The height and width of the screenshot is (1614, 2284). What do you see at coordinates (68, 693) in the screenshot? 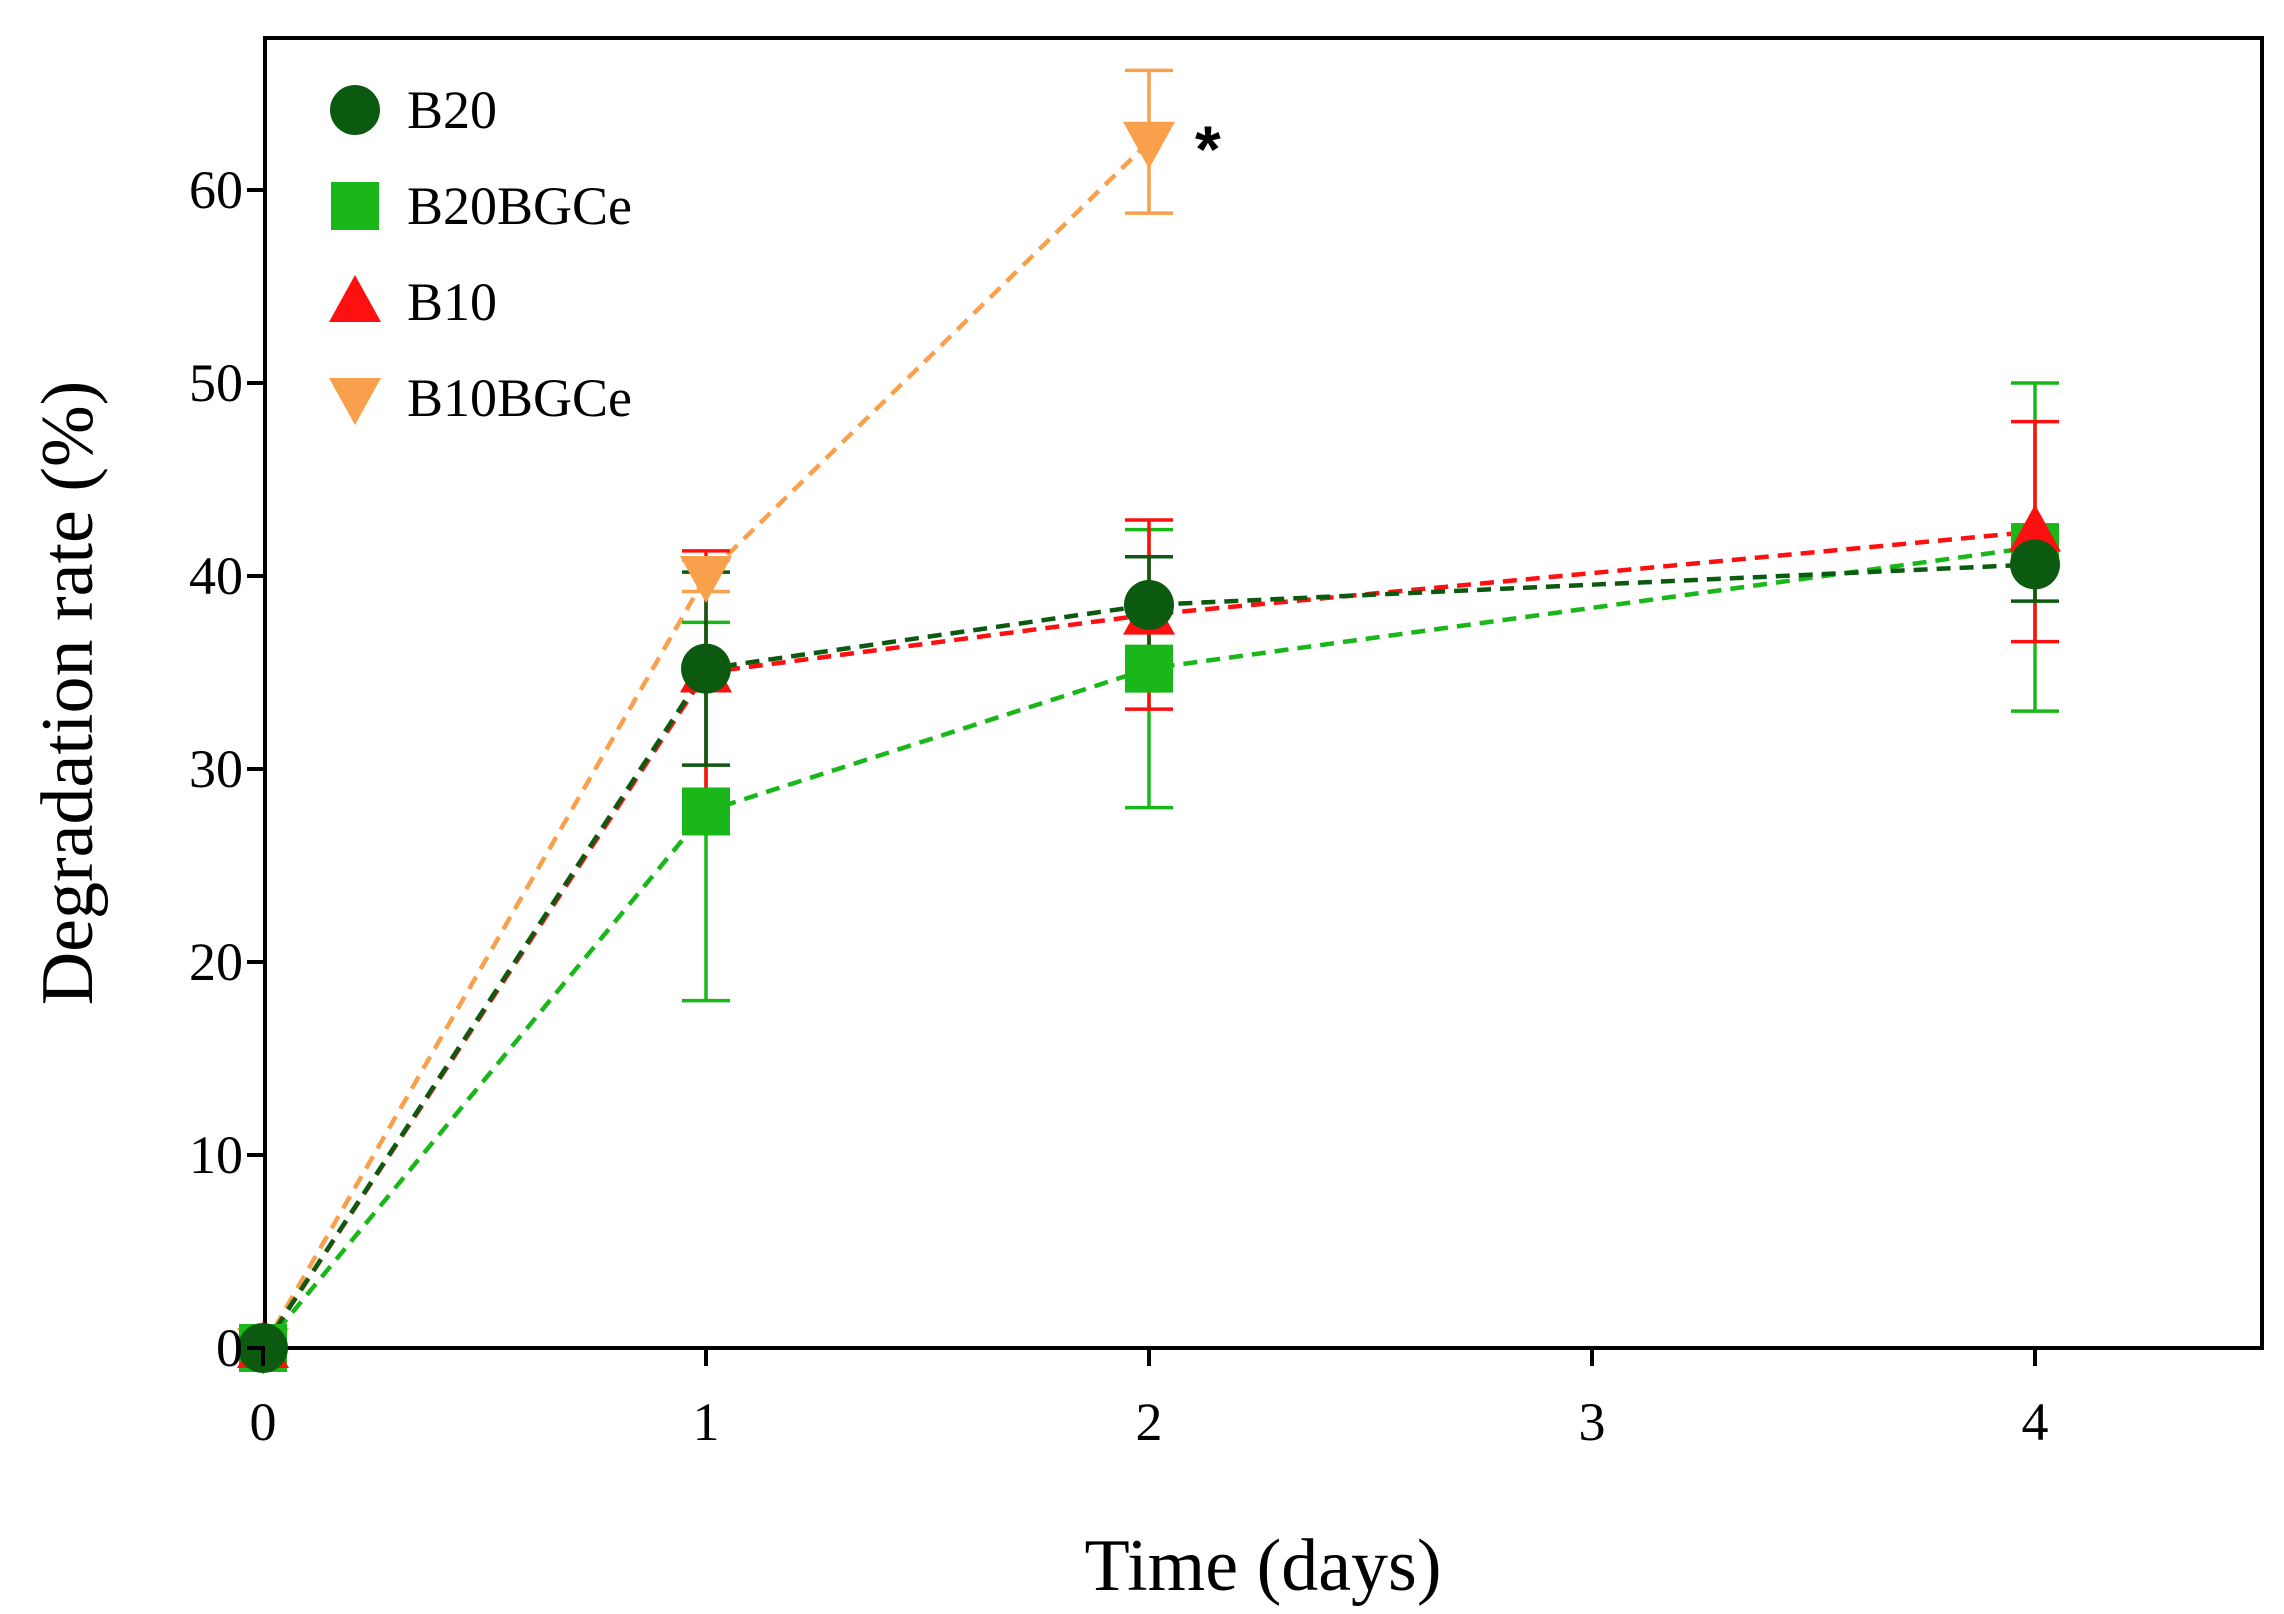
I see `y-axis-label: Degradation rate (%)` at bounding box center [68, 693].